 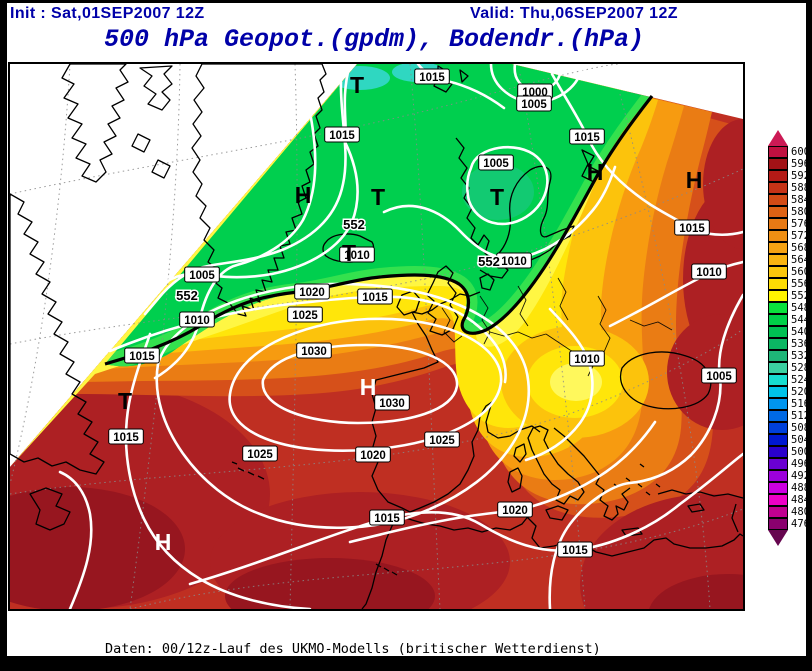 I want to click on colorbar-label: 600, so click(x=800, y=152).